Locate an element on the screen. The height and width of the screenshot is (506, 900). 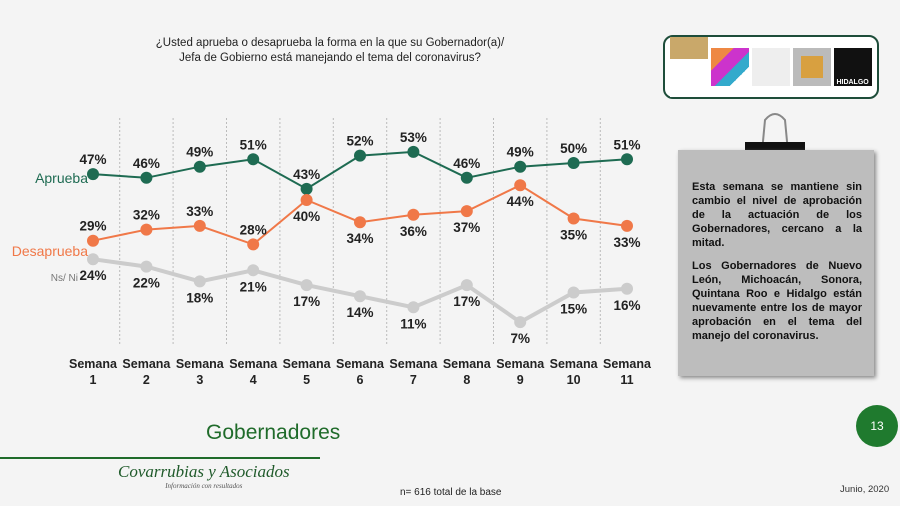
data-label: 50% is located at coordinates (573, 148).